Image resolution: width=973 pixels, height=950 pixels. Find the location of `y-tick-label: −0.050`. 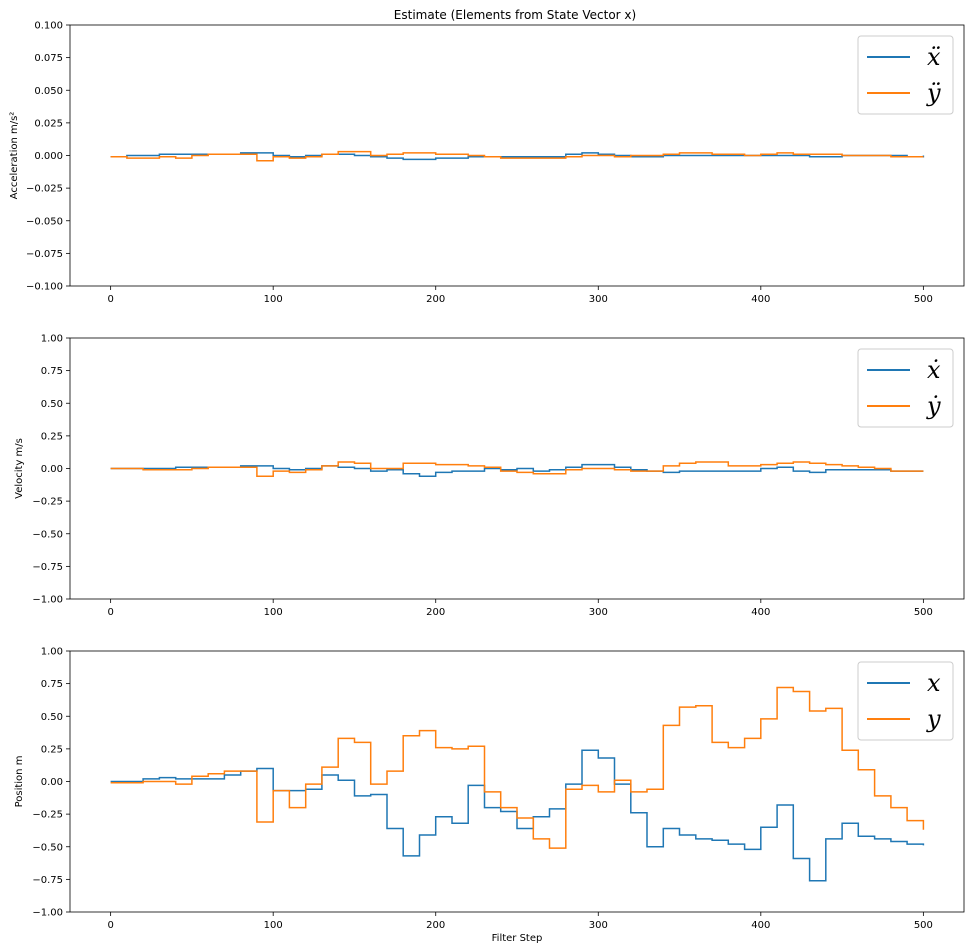

y-tick-label: −0.050 is located at coordinates (44, 221).